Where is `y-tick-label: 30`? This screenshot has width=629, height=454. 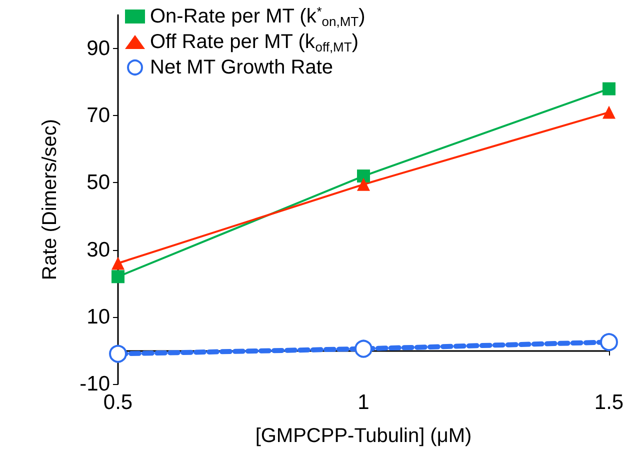 y-tick-label: 30 is located at coordinates (98, 250).